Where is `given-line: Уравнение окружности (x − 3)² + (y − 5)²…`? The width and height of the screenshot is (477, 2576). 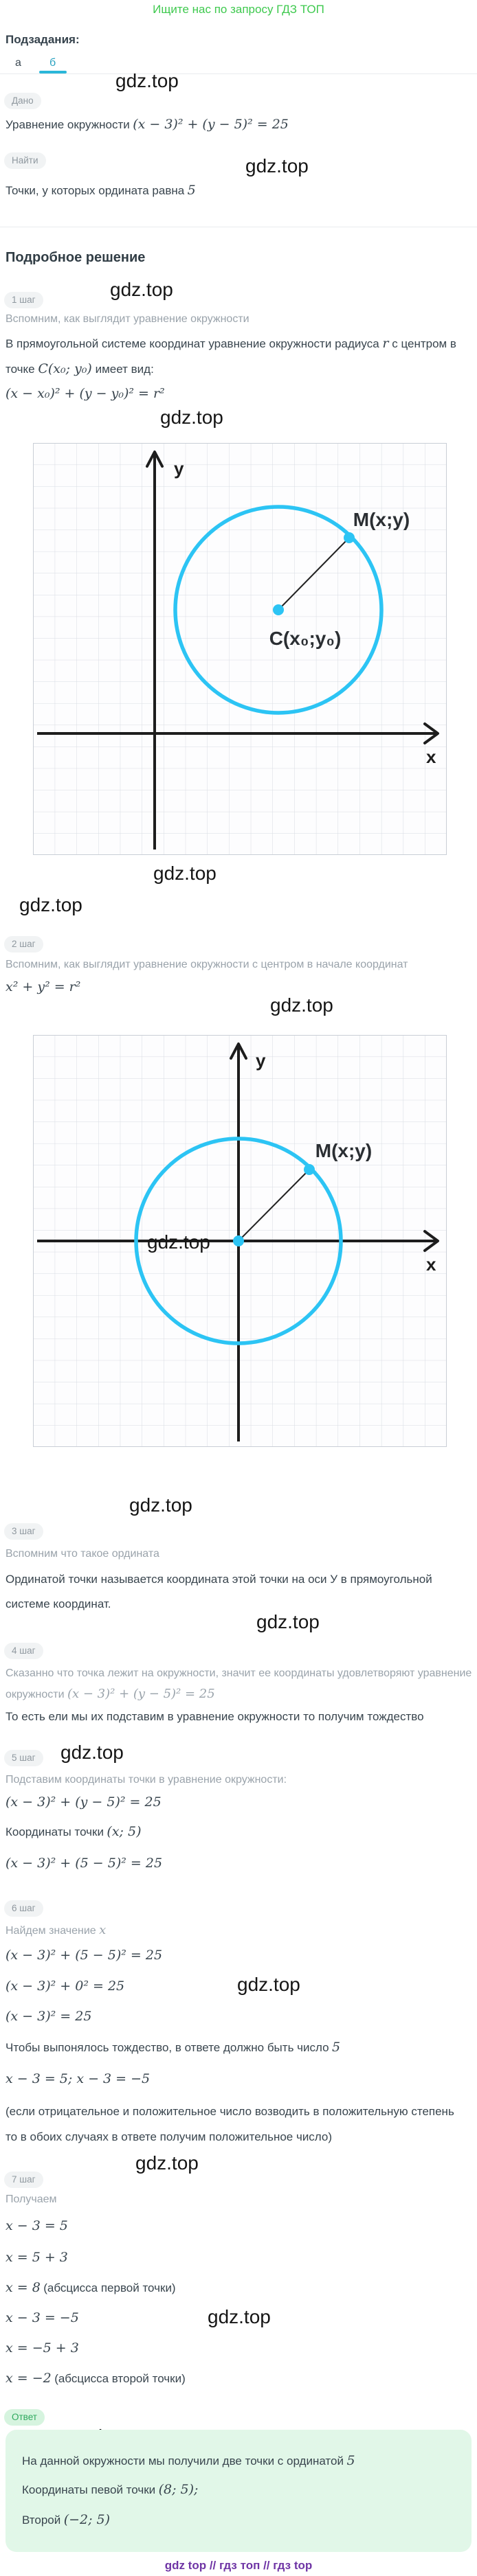 given-line: Уравнение окружности (x − 3)² + (y − 5)²… is located at coordinates (147, 124).